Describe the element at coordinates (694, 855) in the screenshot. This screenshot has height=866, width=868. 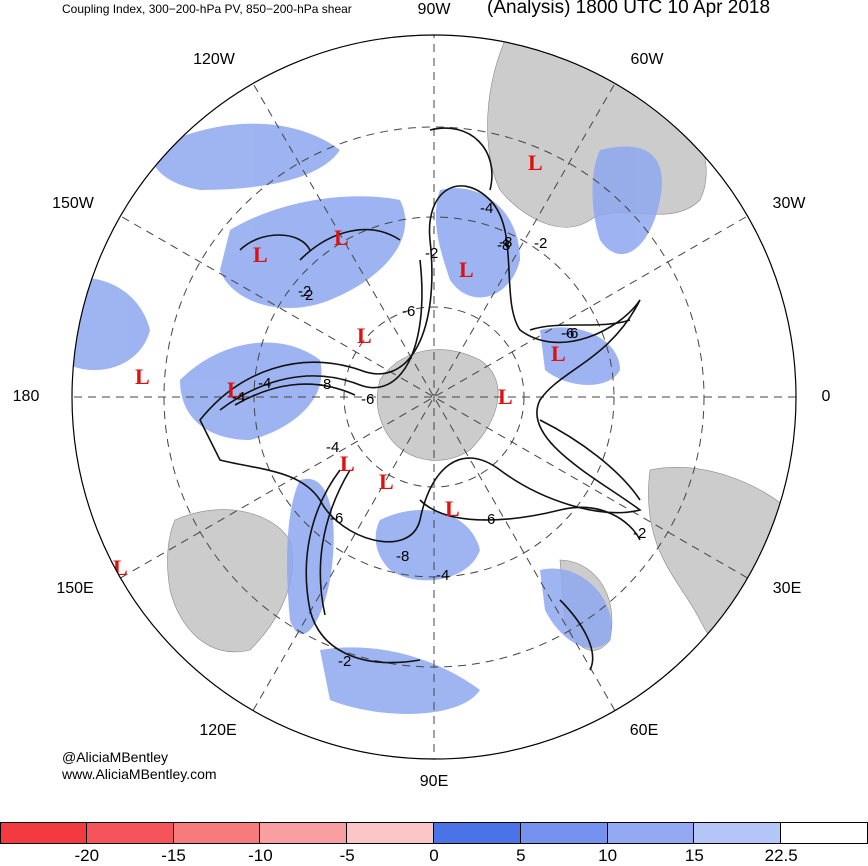
I see `colorbar-tick-label: 15` at that location.